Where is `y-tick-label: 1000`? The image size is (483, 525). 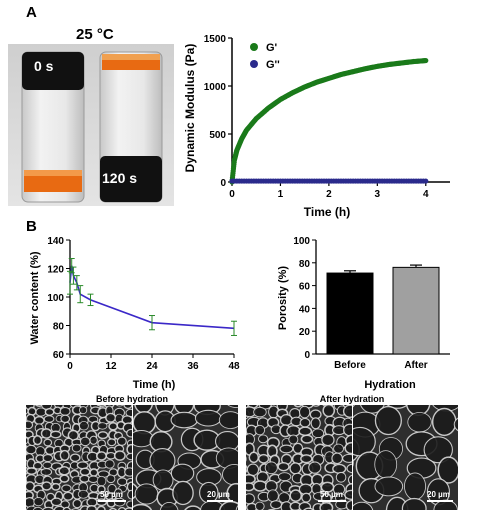 y-tick-label: 1000 is located at coordinates (215, 87).